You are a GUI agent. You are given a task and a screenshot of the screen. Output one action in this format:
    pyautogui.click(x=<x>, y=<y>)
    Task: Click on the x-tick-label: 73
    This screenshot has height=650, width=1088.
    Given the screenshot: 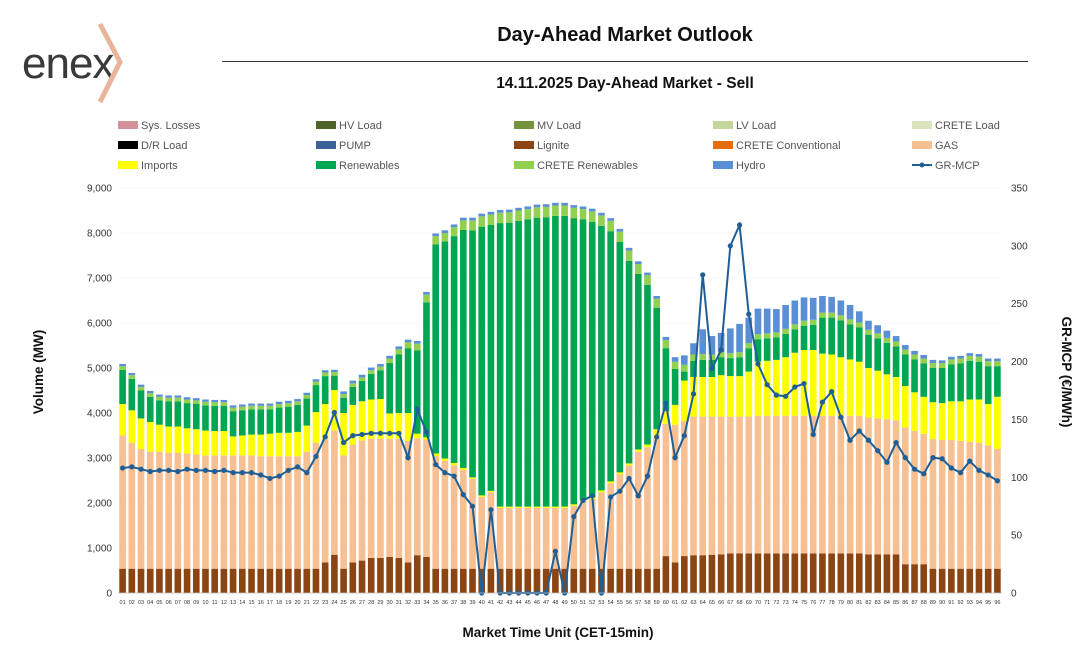 What is the action you would take?
    pyautogui.click(x=786, y=603)
    